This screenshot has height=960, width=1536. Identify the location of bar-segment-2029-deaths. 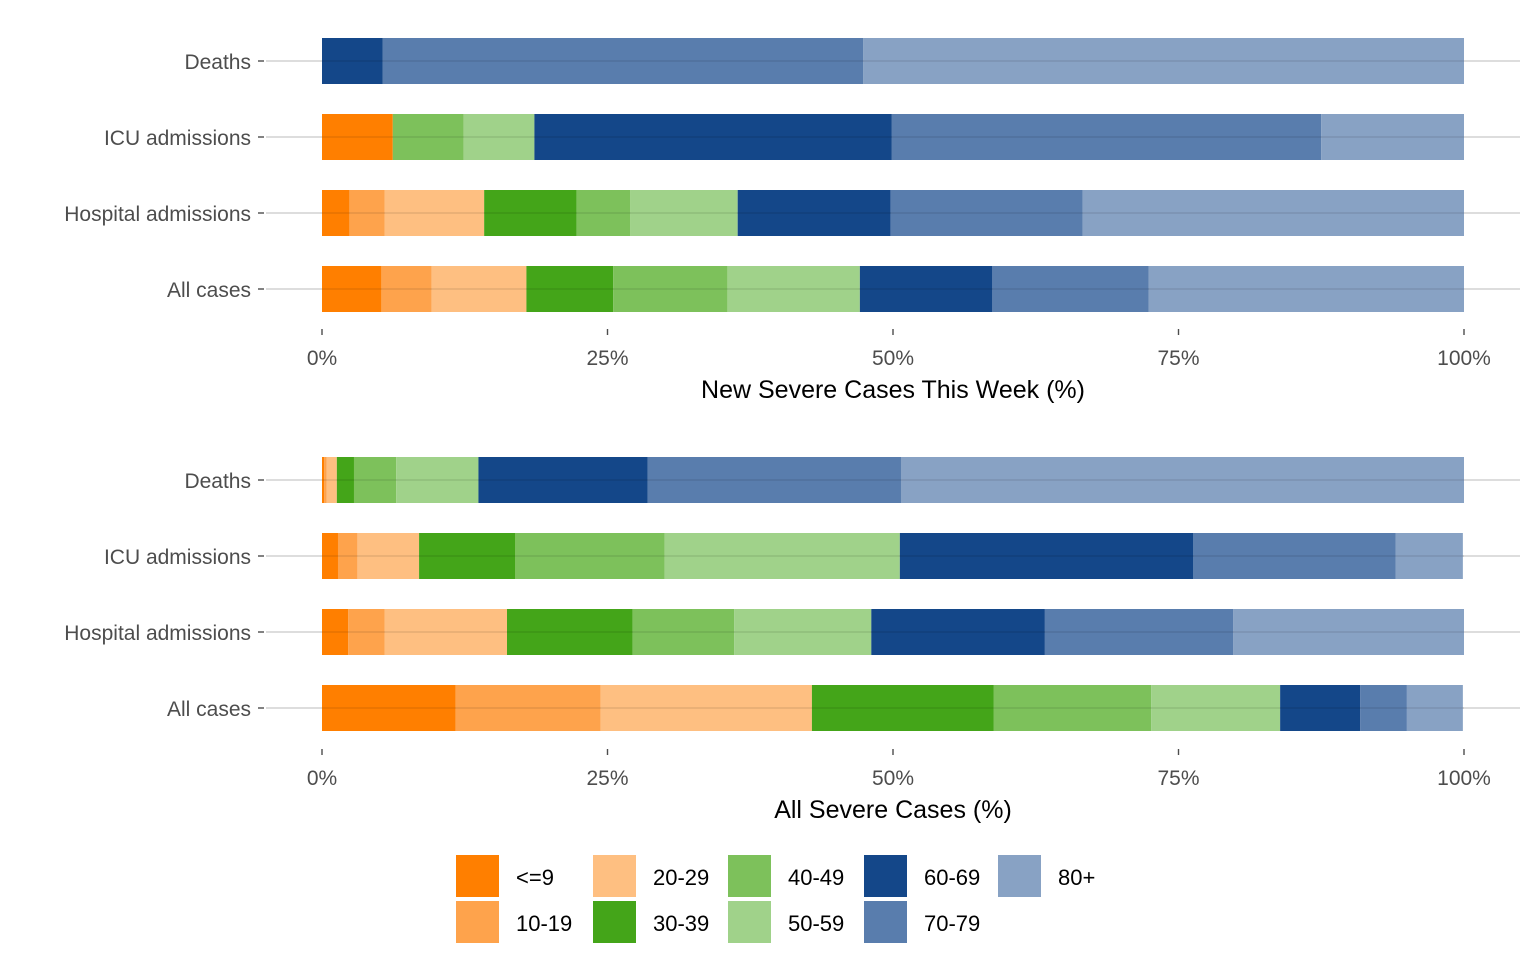
(331, 480).